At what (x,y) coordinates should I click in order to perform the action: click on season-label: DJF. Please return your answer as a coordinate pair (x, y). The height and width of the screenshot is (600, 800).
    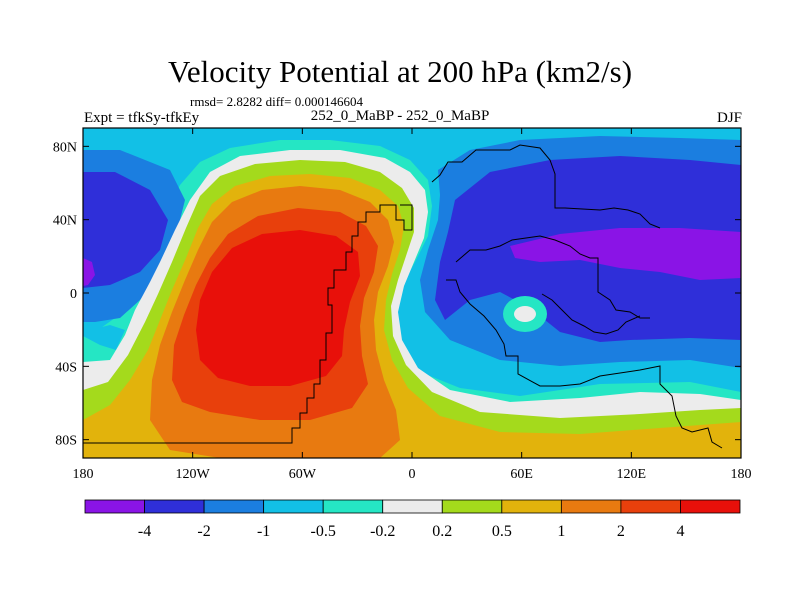
    Looking at the image, I should click on (729, 118).